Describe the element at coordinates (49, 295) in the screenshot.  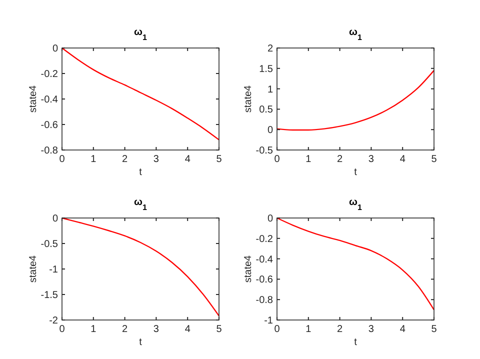
I see `y-tick-label: -1.5` at that location.